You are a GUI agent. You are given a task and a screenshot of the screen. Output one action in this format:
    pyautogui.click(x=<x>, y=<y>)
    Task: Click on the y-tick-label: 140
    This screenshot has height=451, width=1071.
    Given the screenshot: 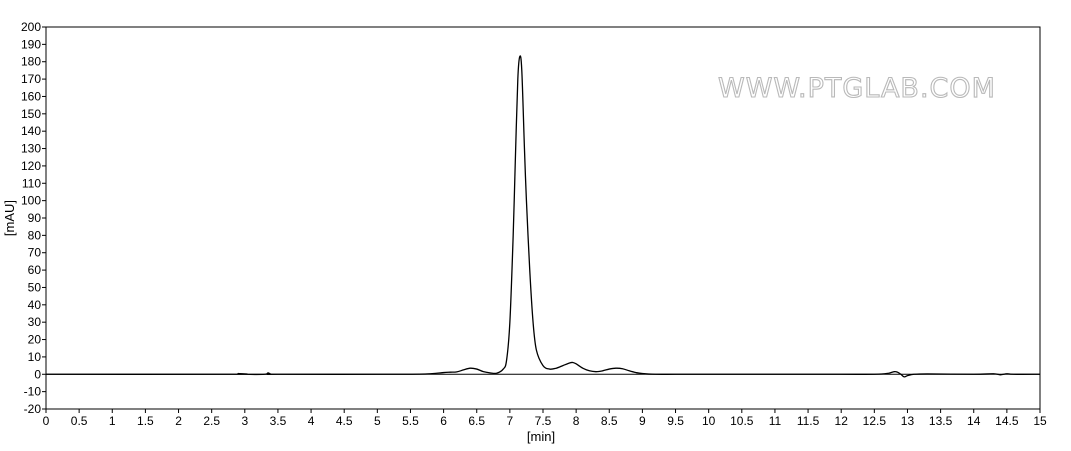 What is the action you would take?
    pyautogui.click(x=31, y=131)
    